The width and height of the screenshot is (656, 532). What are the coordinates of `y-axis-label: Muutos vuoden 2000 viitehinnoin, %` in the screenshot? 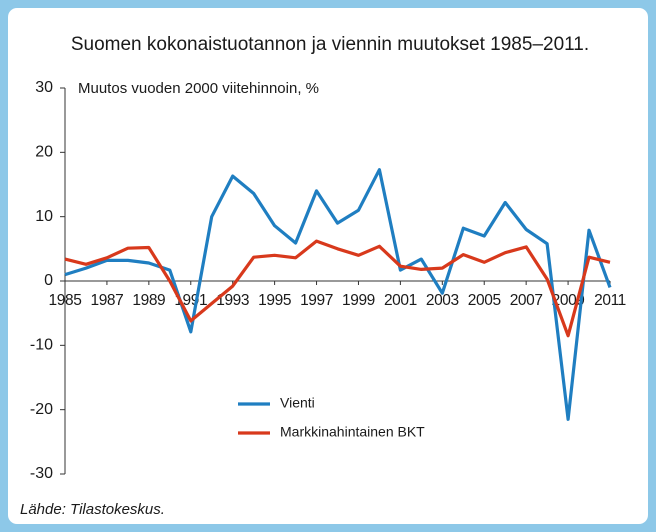 It's located at (198, 88).